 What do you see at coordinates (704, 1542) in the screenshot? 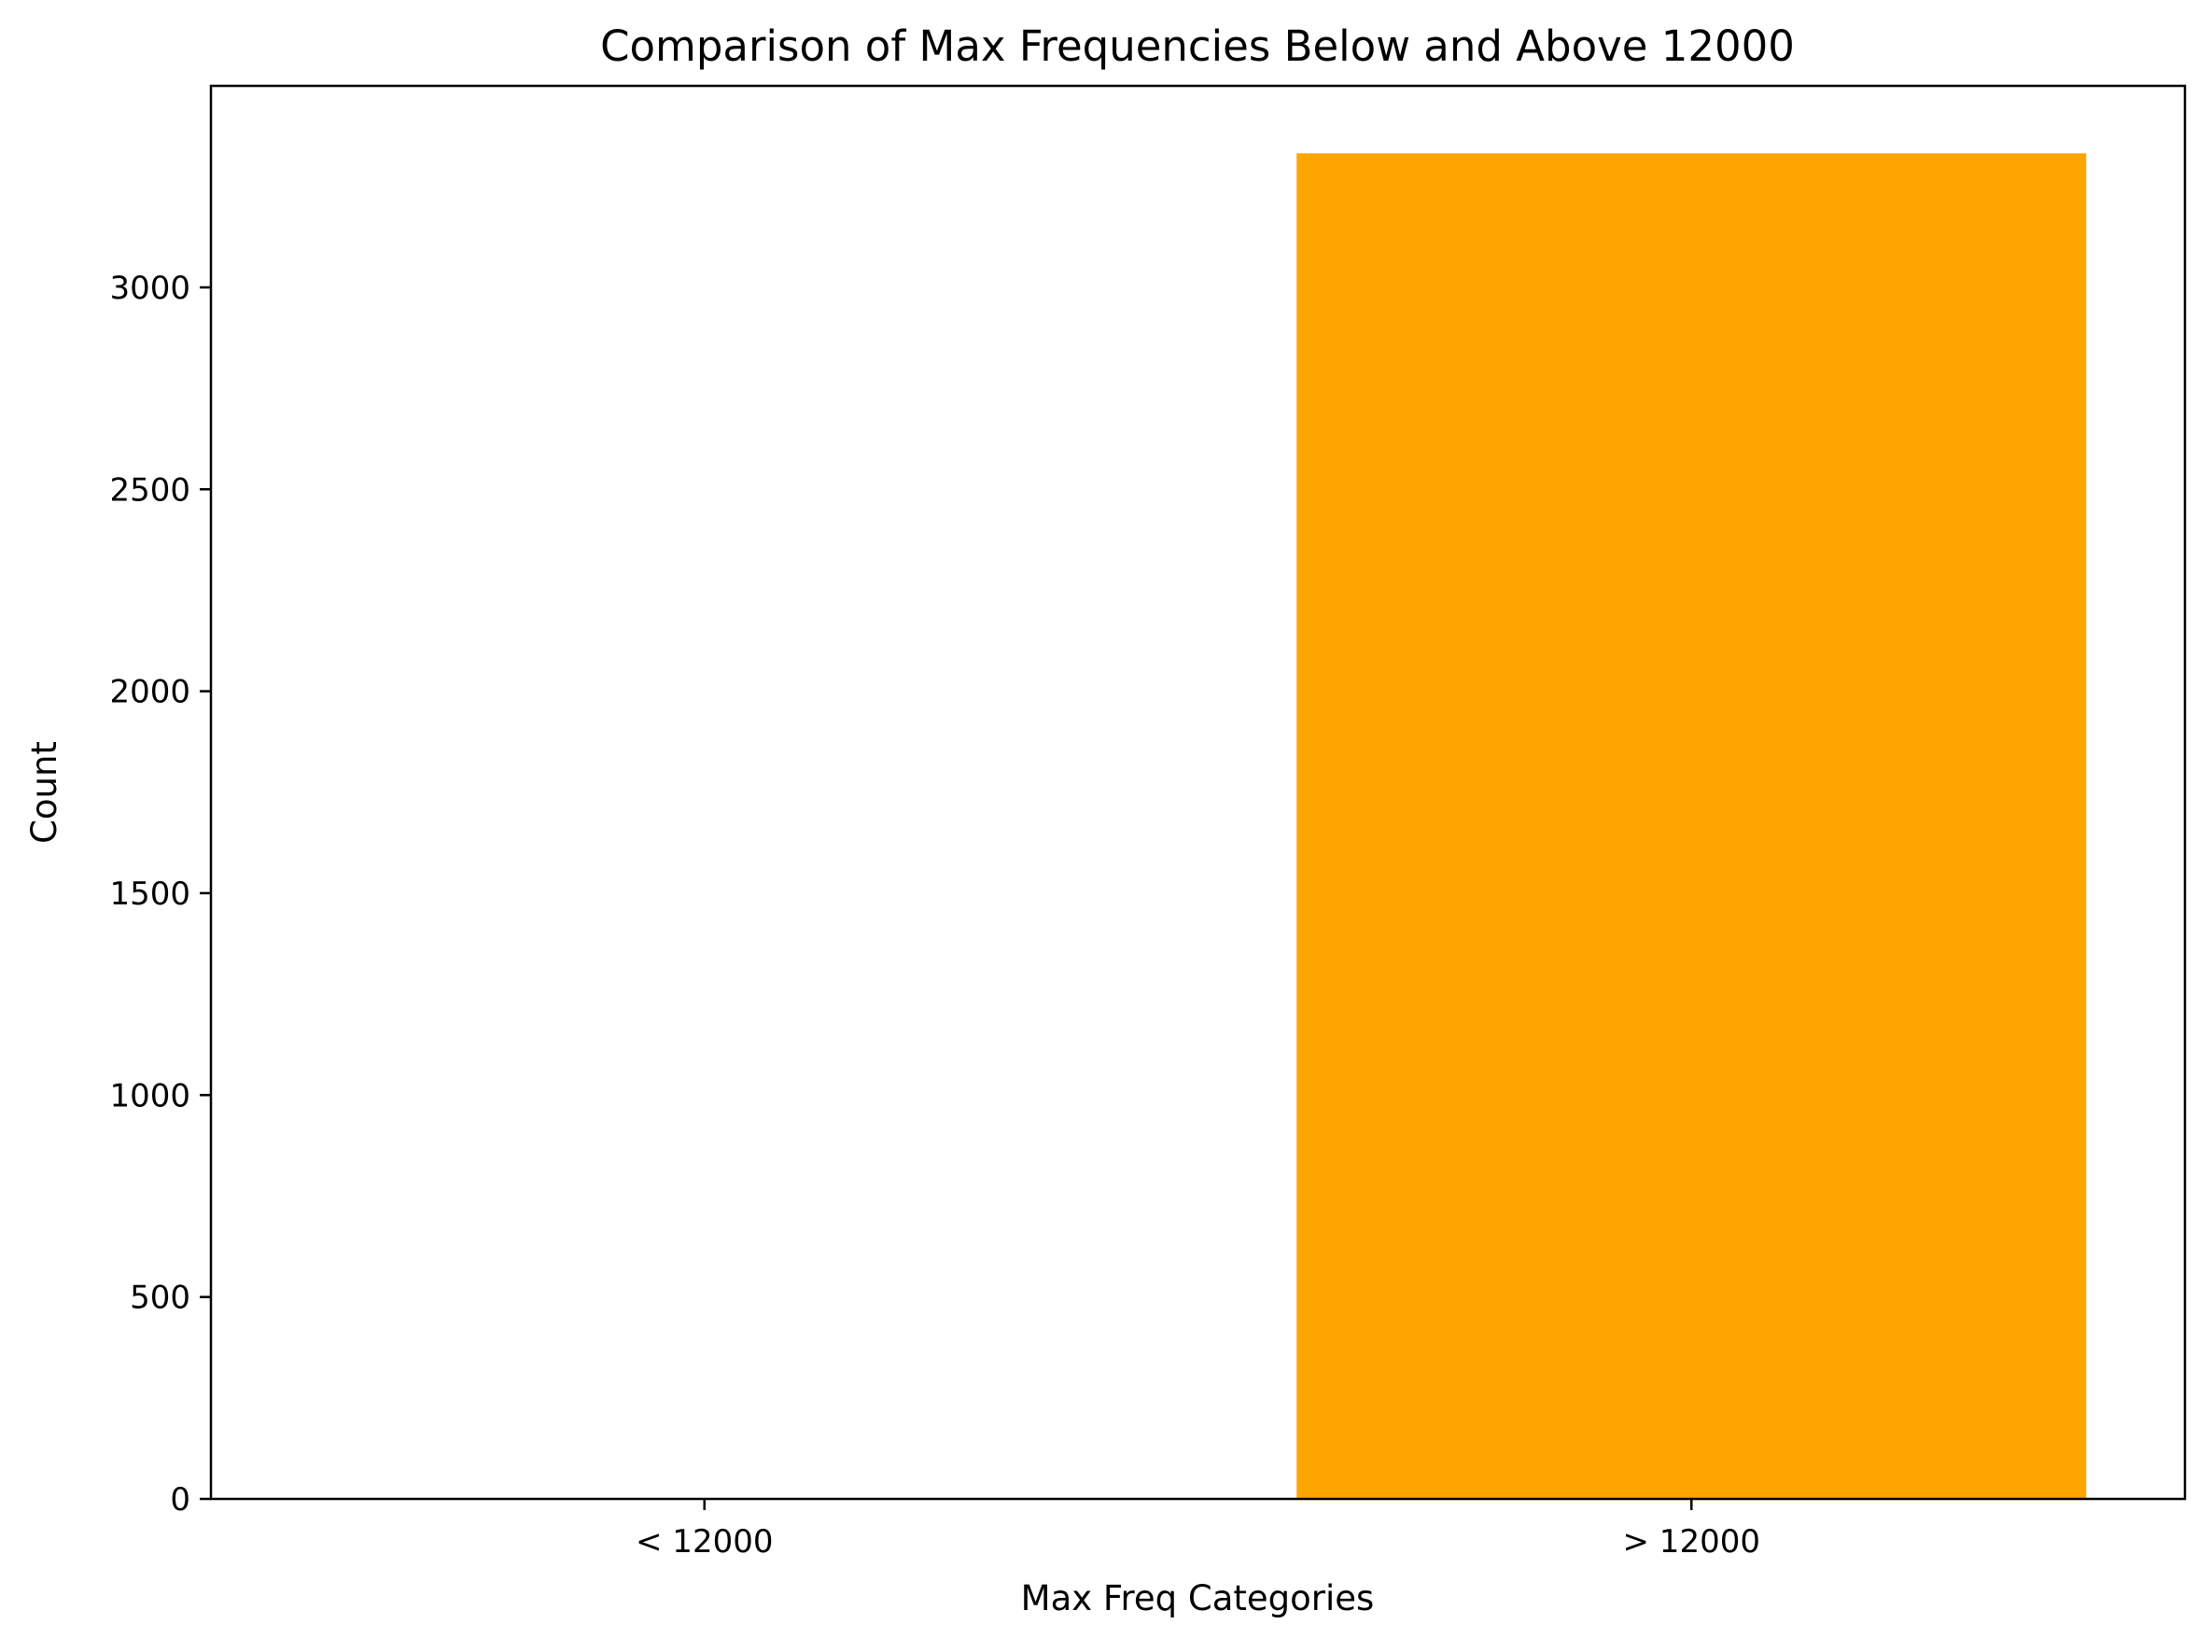
I see `x-tick-label-0: < 12000` at bounding box center [704, 1542].